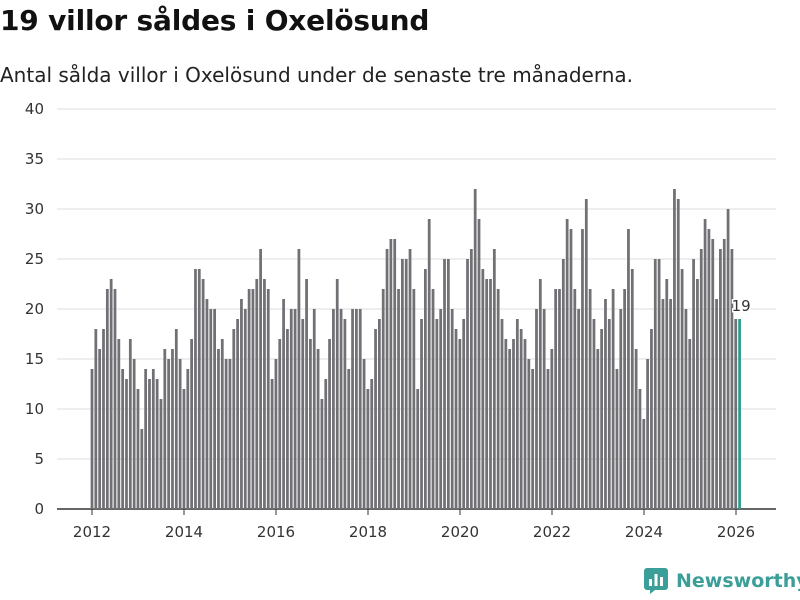  Describe the element at coordinates (39, 509) in the screenshot. I see `y-tick-label: 0` at that location.